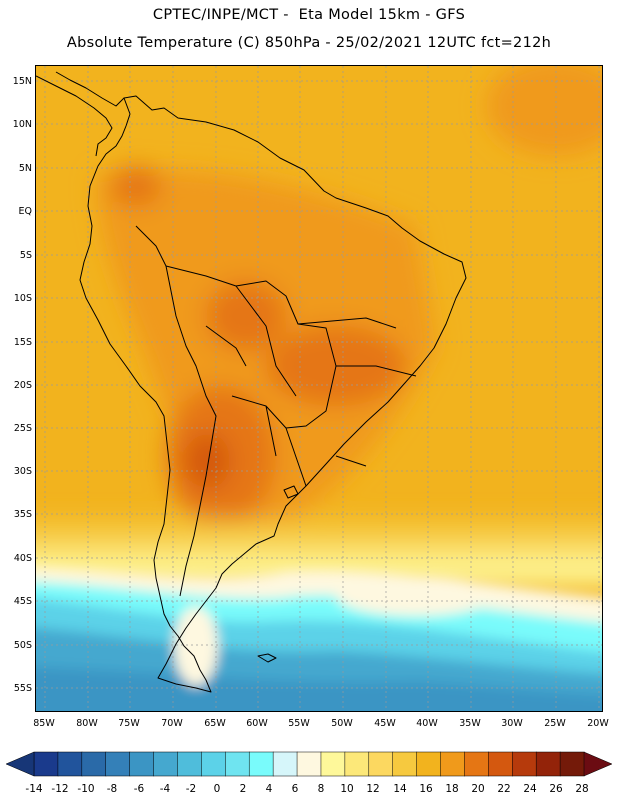 The width and height of the screenshot is (618, 800). I want to click on lon-label: 70W, so click(172, 723).